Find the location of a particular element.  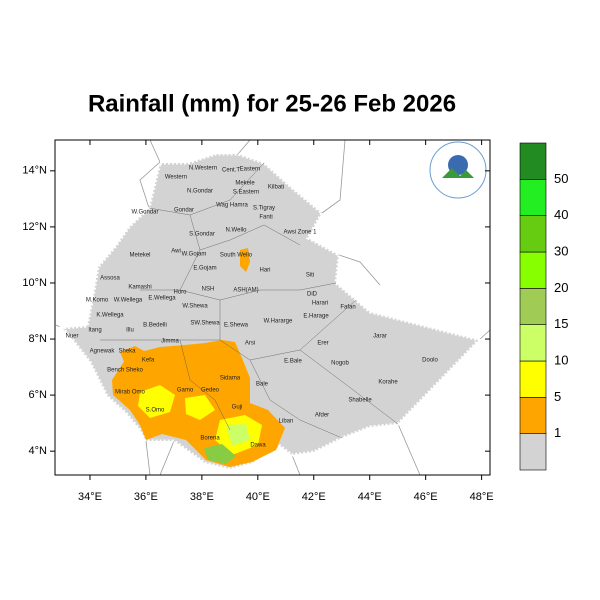

logo is located at coordinates (458, 170).